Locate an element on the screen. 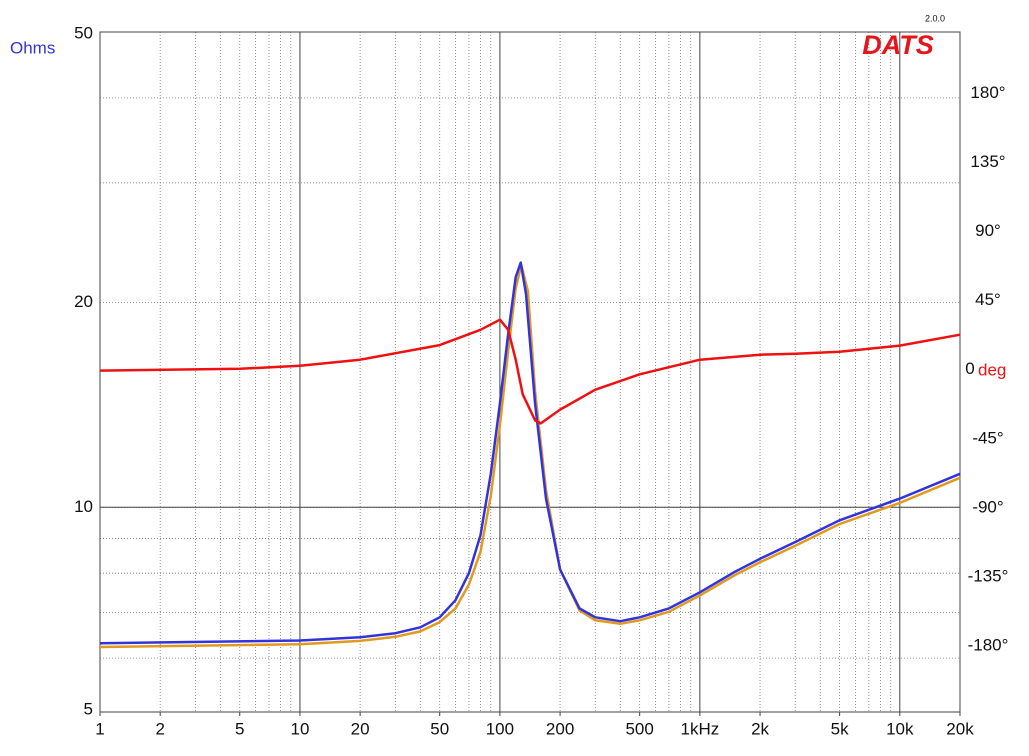  x-tick-label: 10 is located at coordinates (299, 728).